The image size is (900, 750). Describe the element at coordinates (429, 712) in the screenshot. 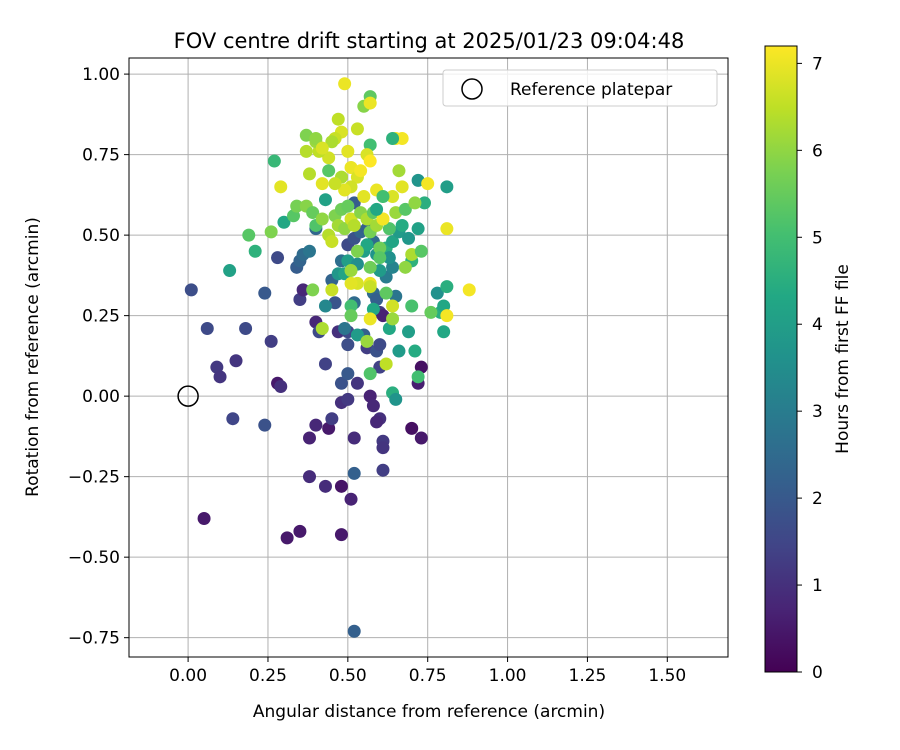

I see `x-axis-label: Angular distance from reference (arcmin)` at that location.